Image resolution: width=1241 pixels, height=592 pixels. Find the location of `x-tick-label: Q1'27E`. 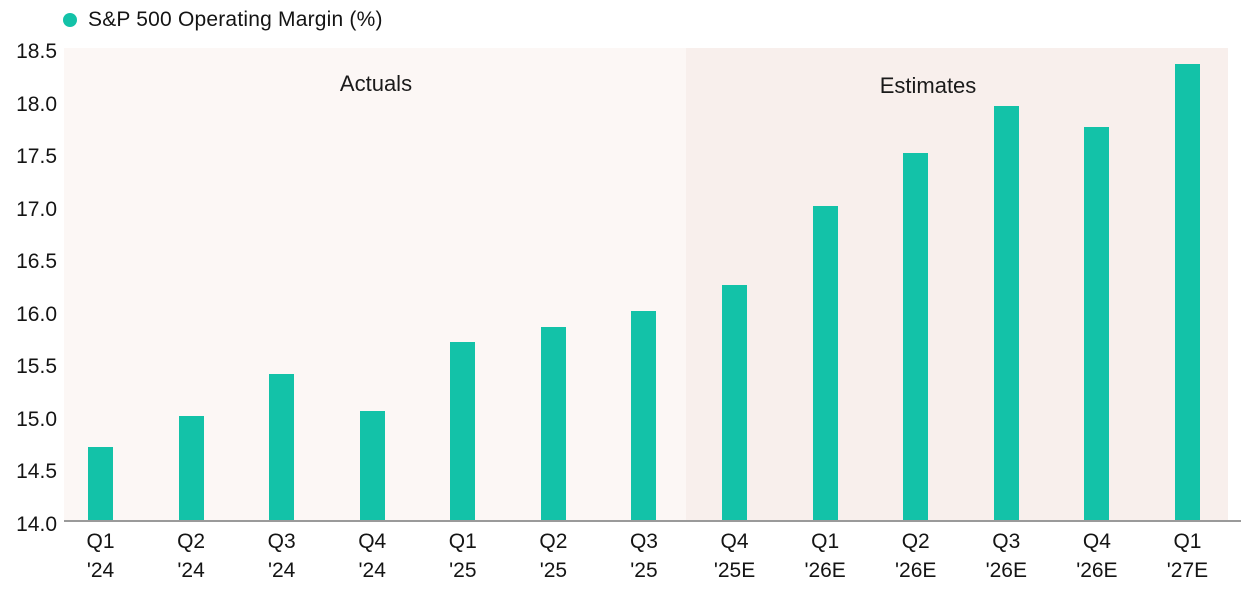

x-tick-label: Q1'27E is located at coordinates (1187, 556).